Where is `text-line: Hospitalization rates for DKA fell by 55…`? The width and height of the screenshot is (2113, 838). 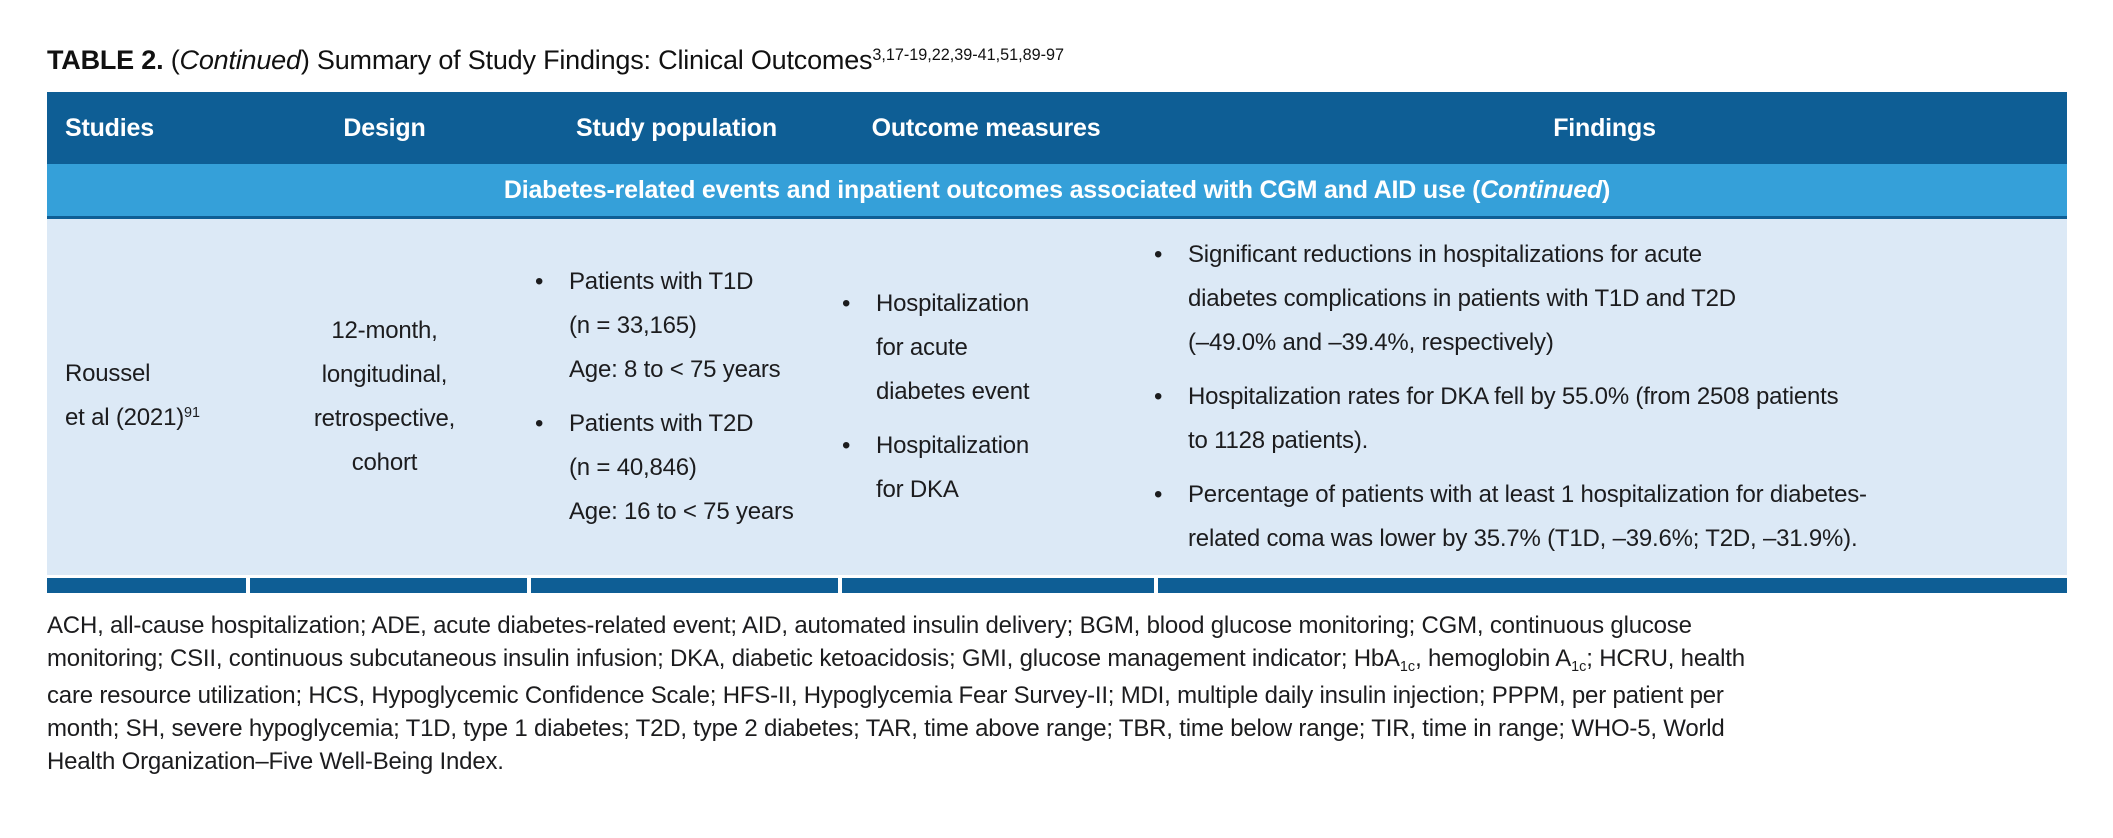 text-line: Hospitalization rates for DKA fell by 55… is located at coordinates (1513, 396).